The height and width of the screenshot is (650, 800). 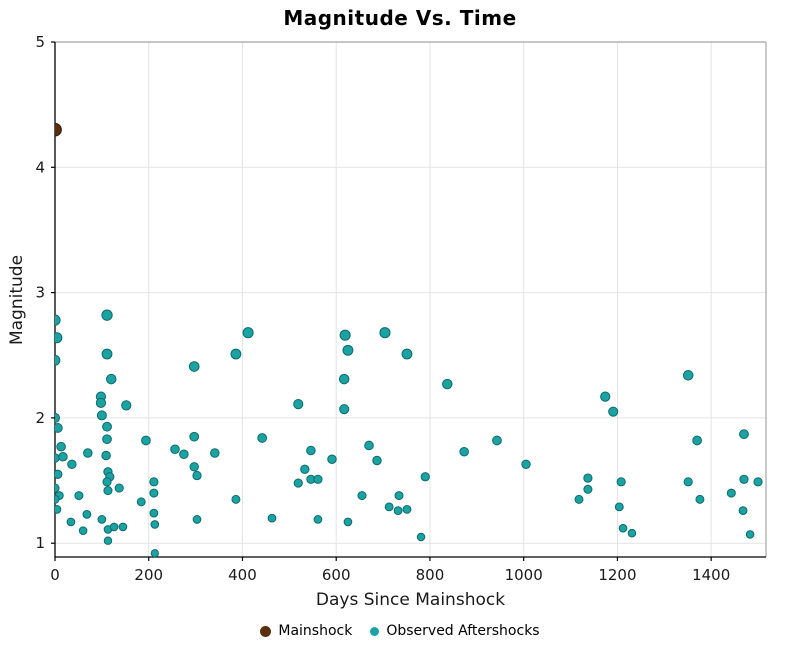 I want to click on chart-title: Magnitude Vs. Time, so click(x=400, y=18).